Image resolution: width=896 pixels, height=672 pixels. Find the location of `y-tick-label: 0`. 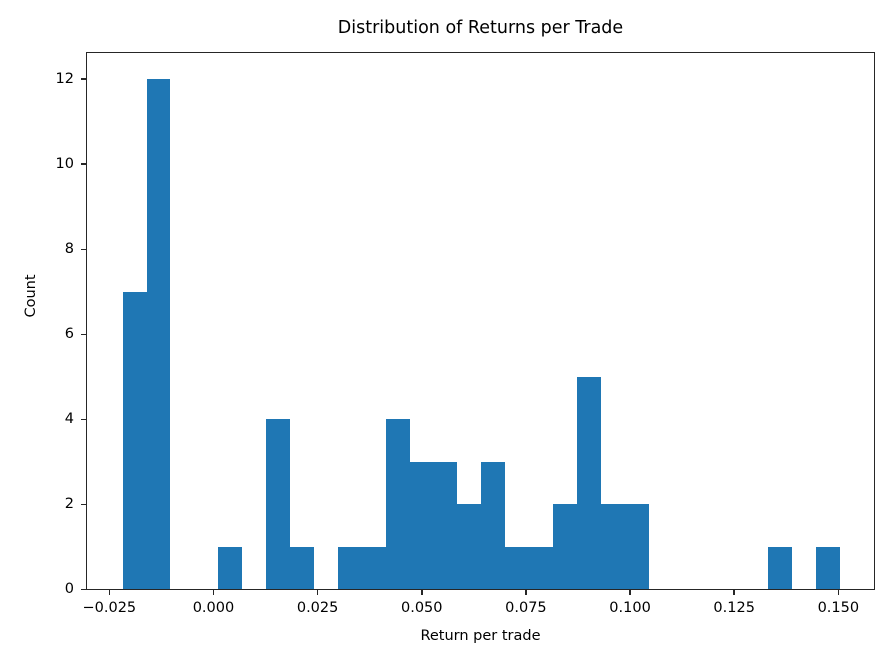

y-tick-label: 0 is located at coordinates (69, 589).